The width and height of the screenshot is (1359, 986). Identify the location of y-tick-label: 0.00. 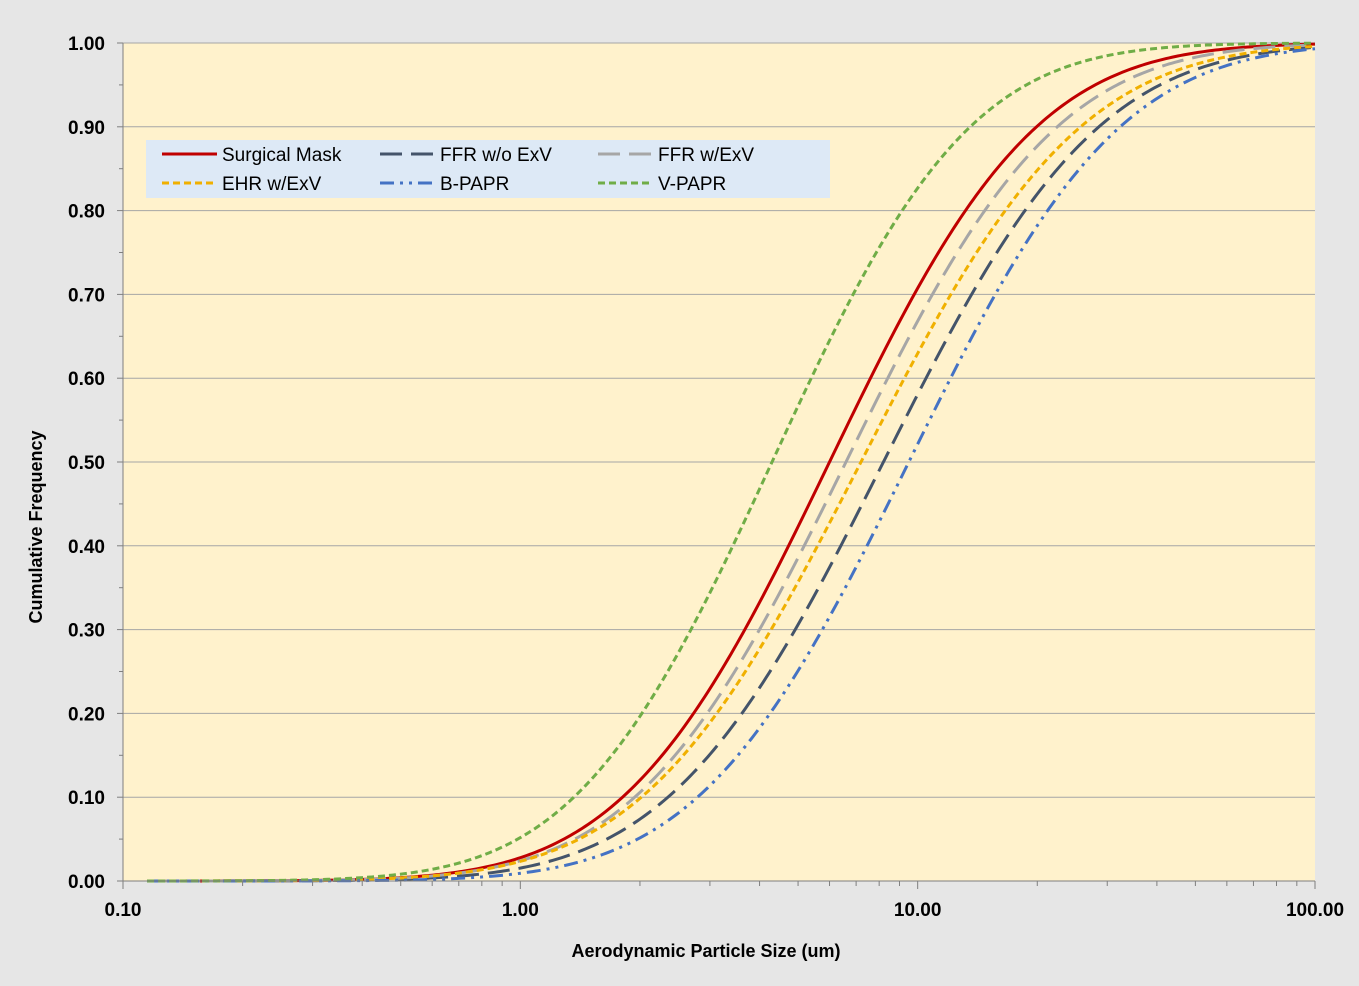
(86, 882).